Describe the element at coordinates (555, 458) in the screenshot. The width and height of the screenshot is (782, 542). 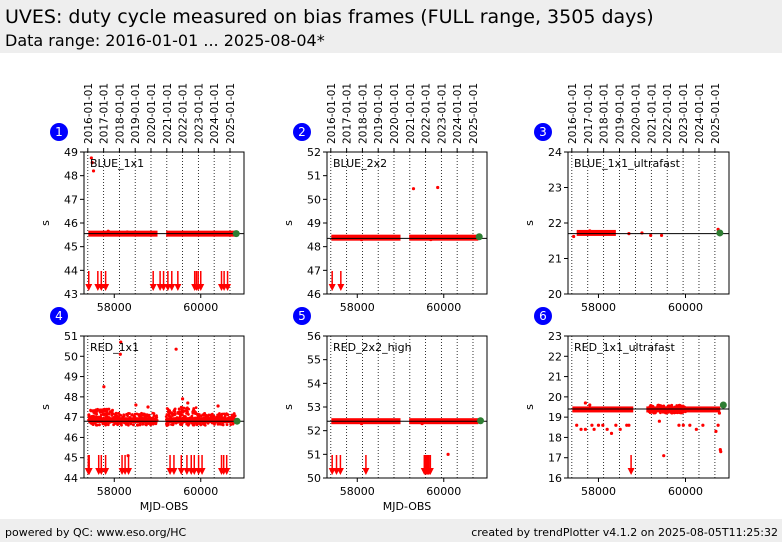
I see `y-tick-label: 17` at that location.